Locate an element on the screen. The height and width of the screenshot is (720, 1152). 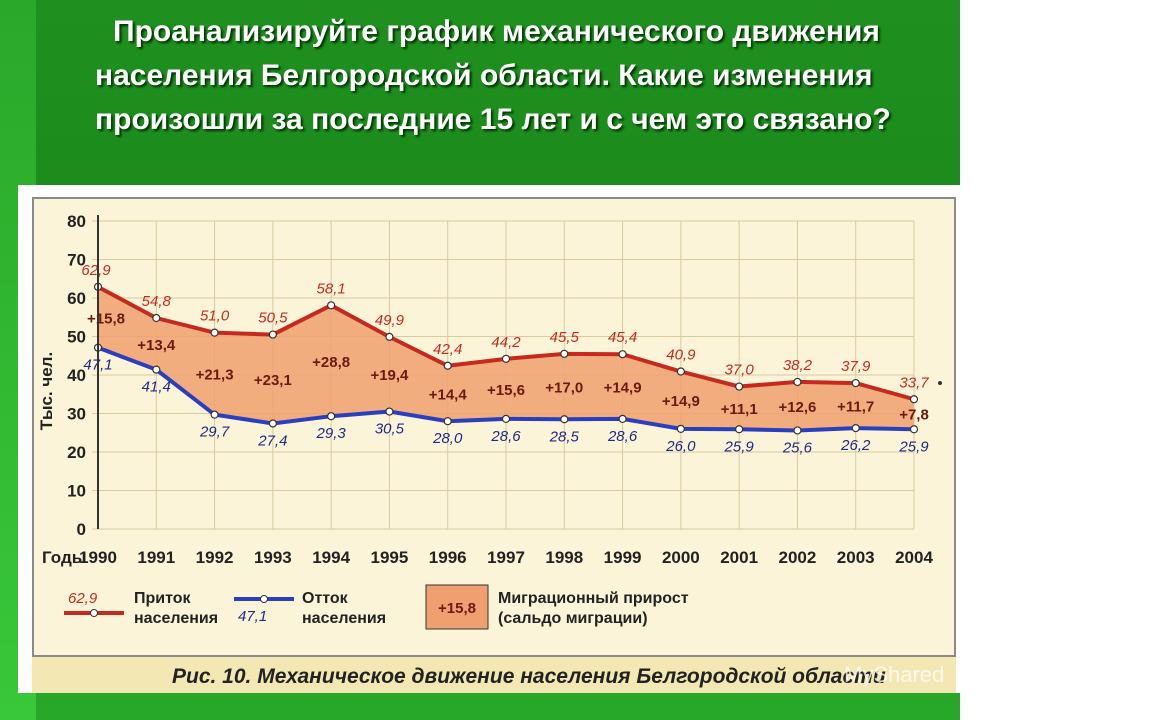
net-migration-area is located at coordinates (506, 358).